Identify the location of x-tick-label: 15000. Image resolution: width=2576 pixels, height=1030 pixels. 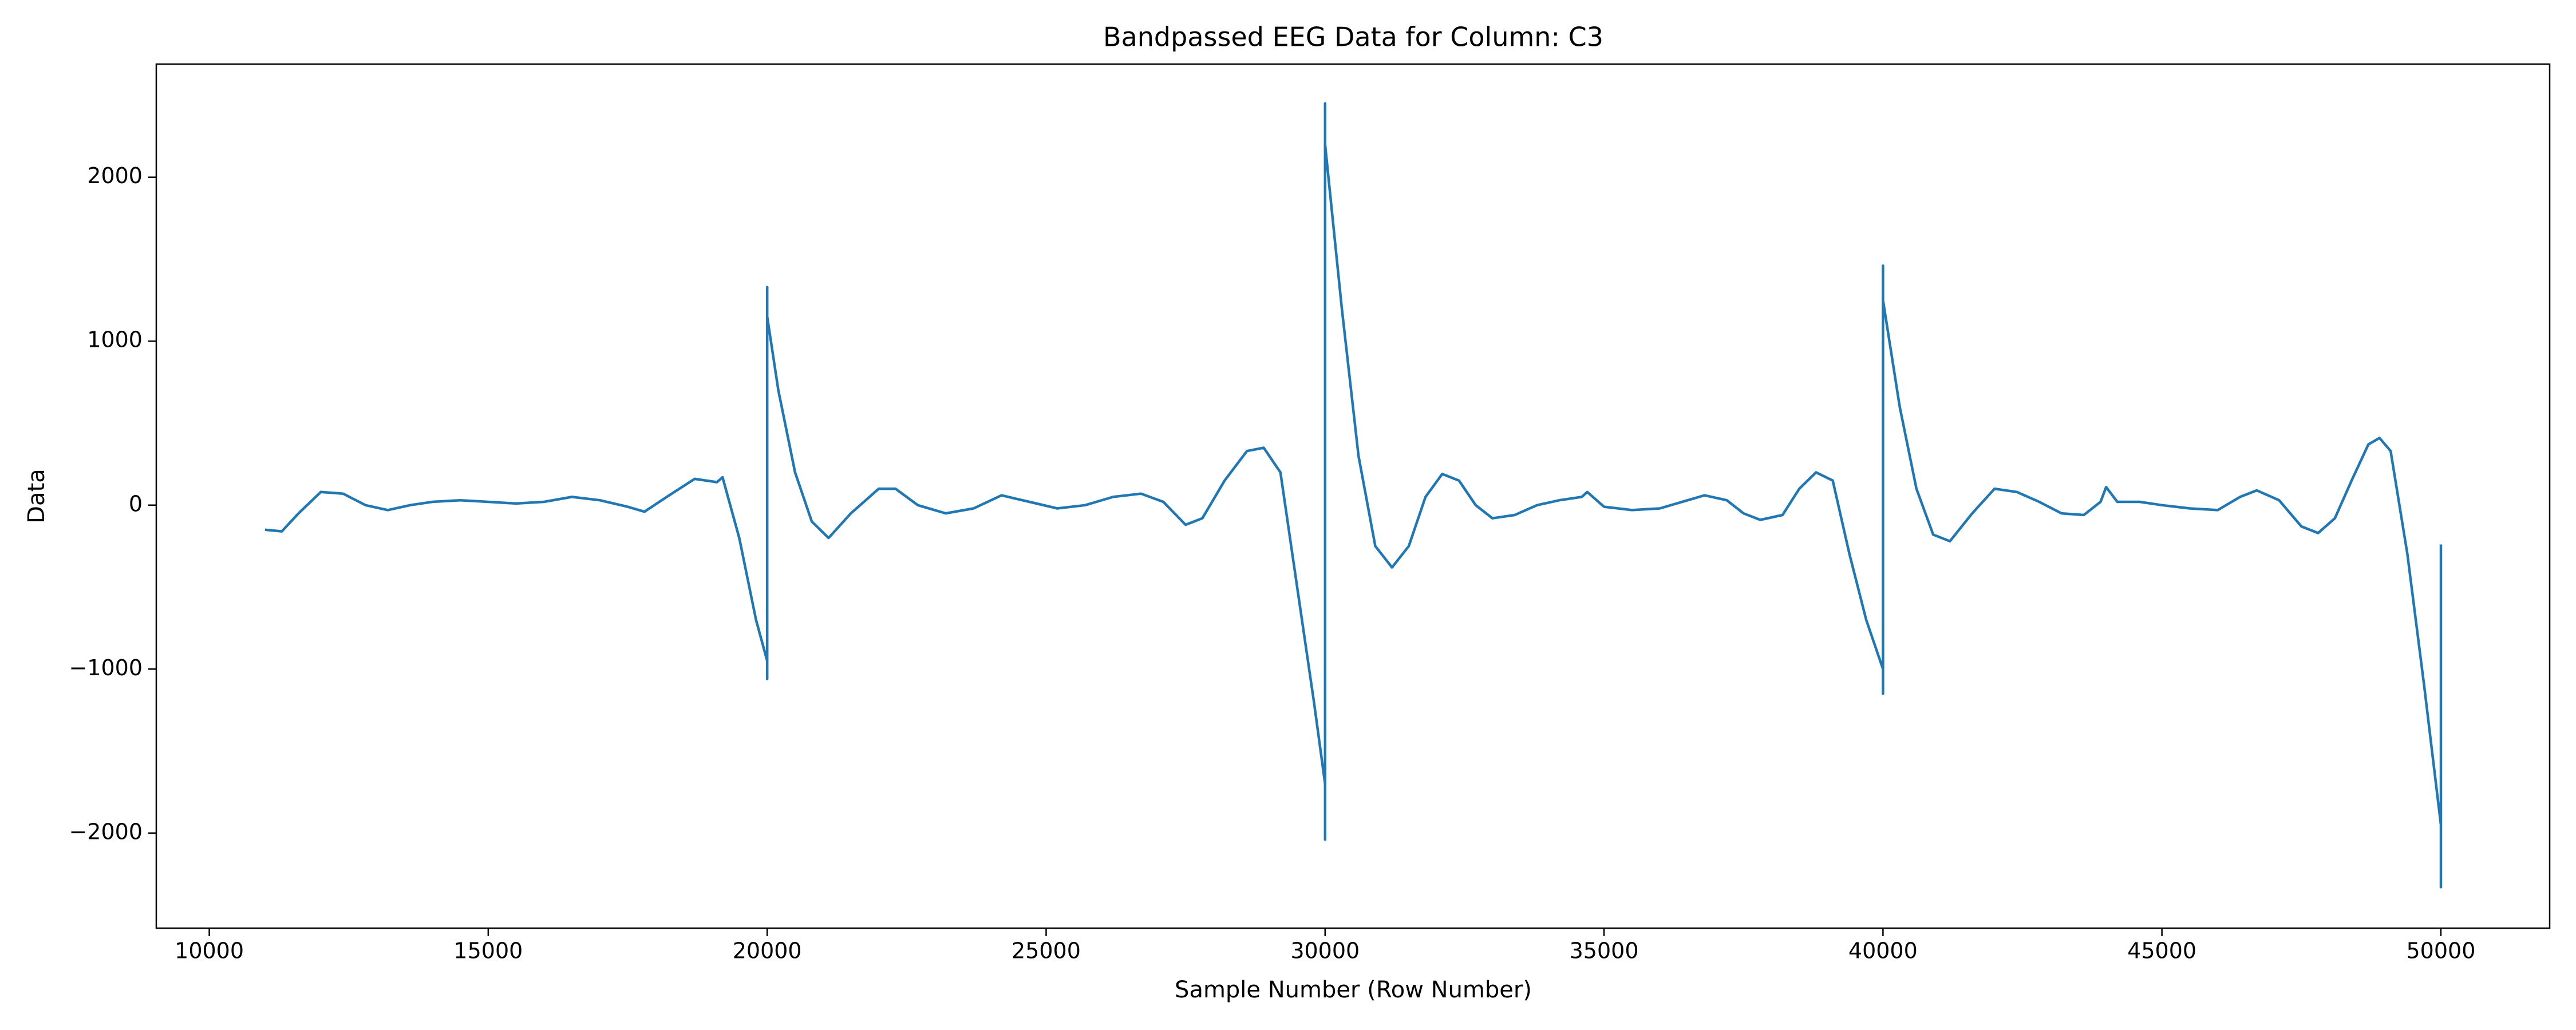
(488, 951).